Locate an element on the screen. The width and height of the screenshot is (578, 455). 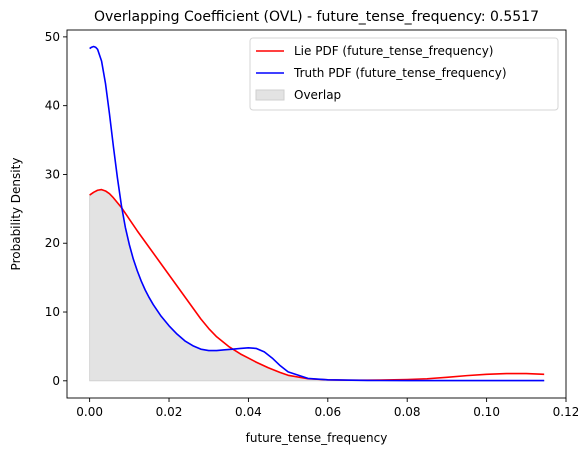
y-tick-label: 40 is located at coordinates (52, 106).